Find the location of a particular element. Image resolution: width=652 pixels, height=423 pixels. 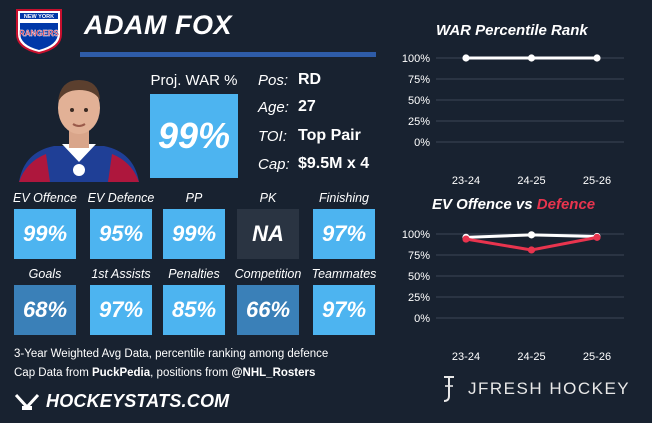

stat-tile-ev-defence: 95% is located at coordinates (121, 234).